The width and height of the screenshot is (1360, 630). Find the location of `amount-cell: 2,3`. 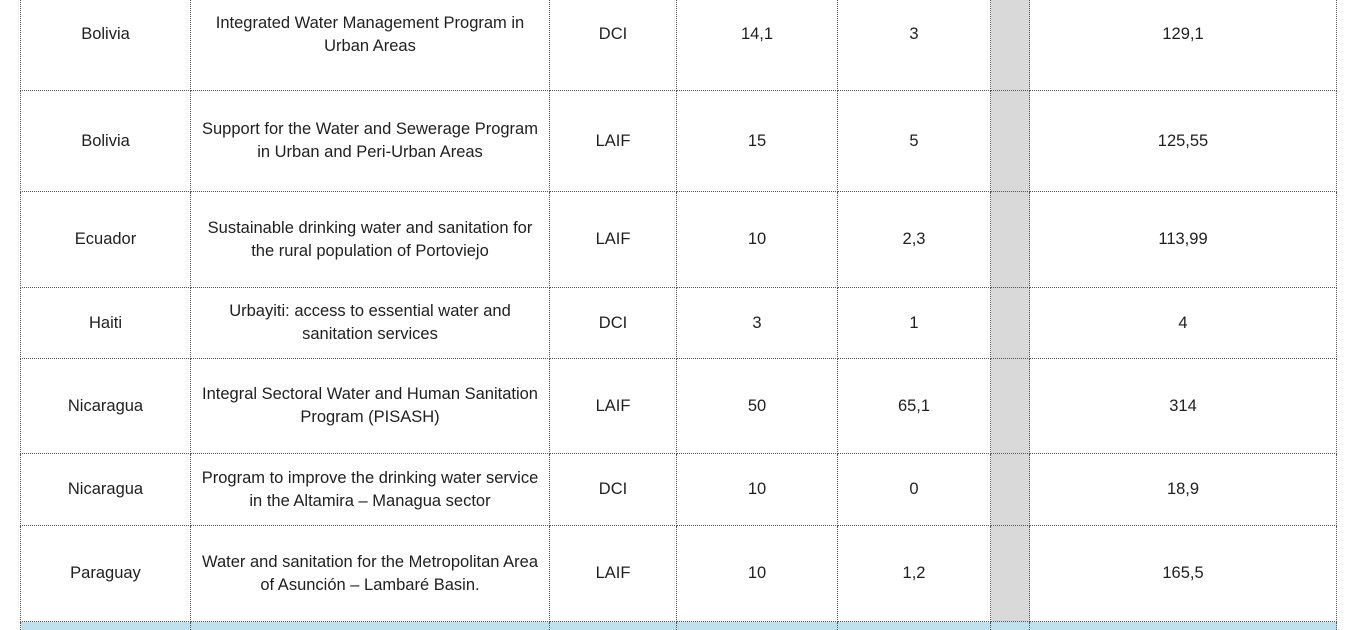

amount-cell: 2,3 is located at coordinates (914, 239).